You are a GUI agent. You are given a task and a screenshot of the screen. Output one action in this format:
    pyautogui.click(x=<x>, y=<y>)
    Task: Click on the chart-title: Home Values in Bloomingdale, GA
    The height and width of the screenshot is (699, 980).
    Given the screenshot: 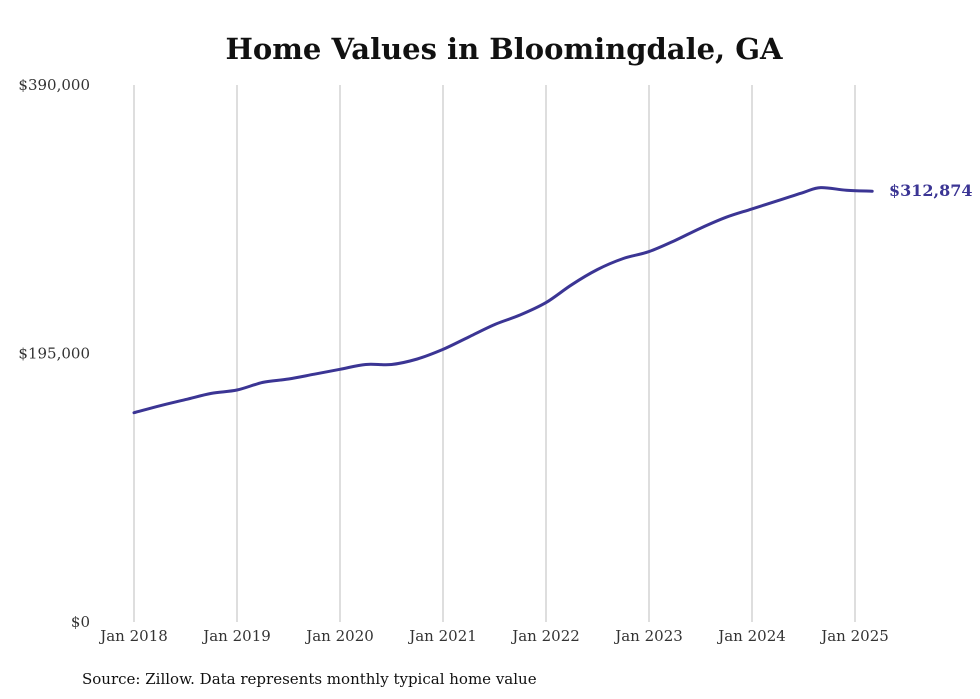 What is the action you would take?
    pyautogui.click(x=504, y=49)
    